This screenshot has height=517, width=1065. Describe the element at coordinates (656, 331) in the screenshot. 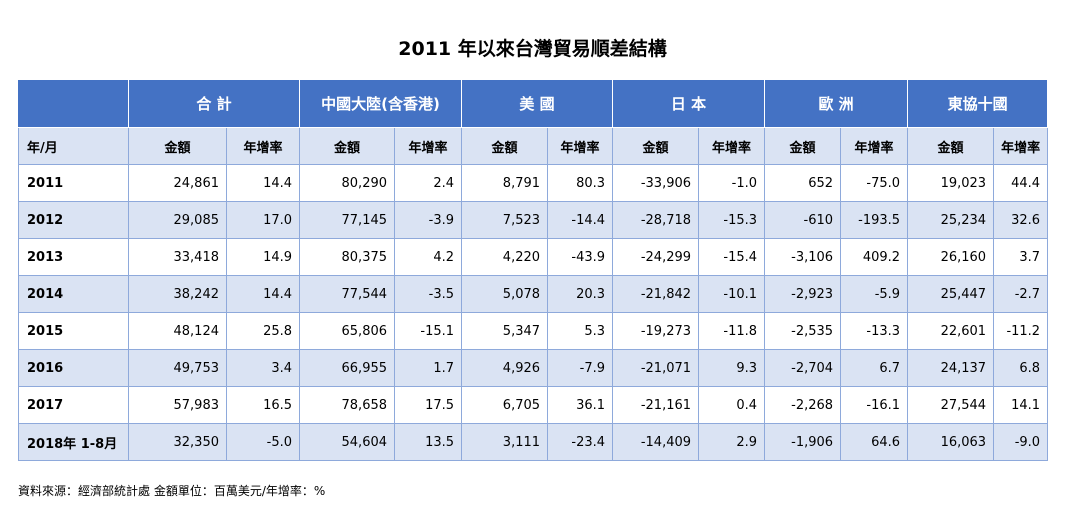

I see `amount-cell: -19,273` at that location.